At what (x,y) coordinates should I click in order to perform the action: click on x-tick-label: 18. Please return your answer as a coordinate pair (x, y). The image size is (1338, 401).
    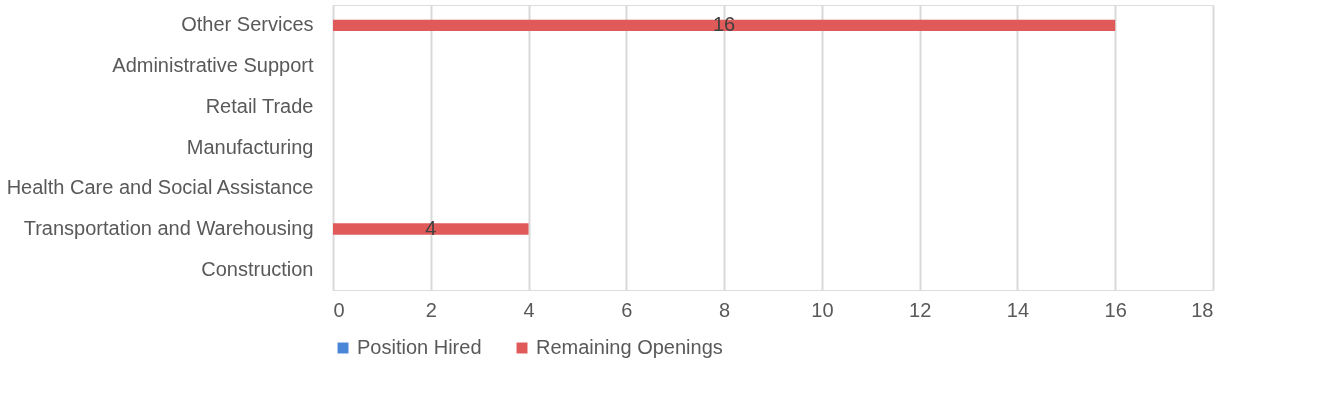
    Looking at the image, I should click on (1202, 309).